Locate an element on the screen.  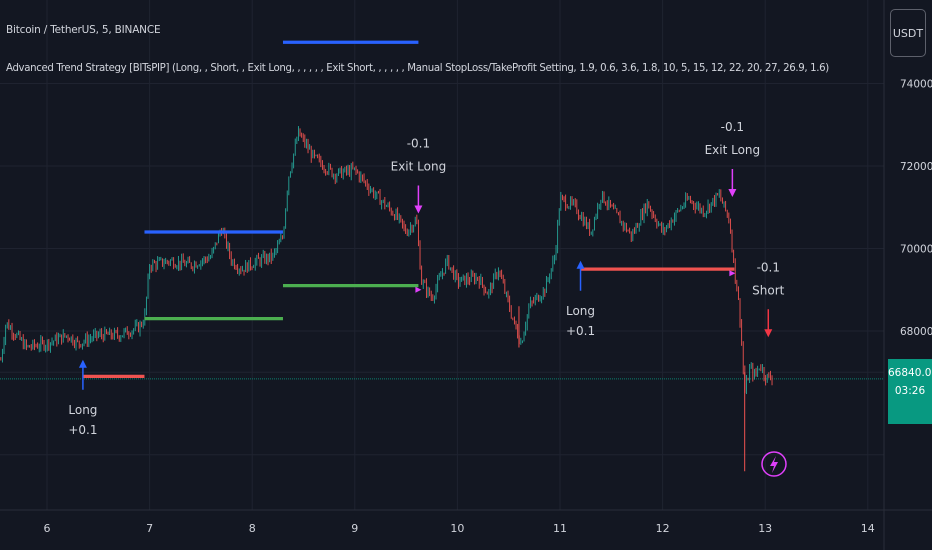
alert-lightning-icon is located at coordinates (774, 464).